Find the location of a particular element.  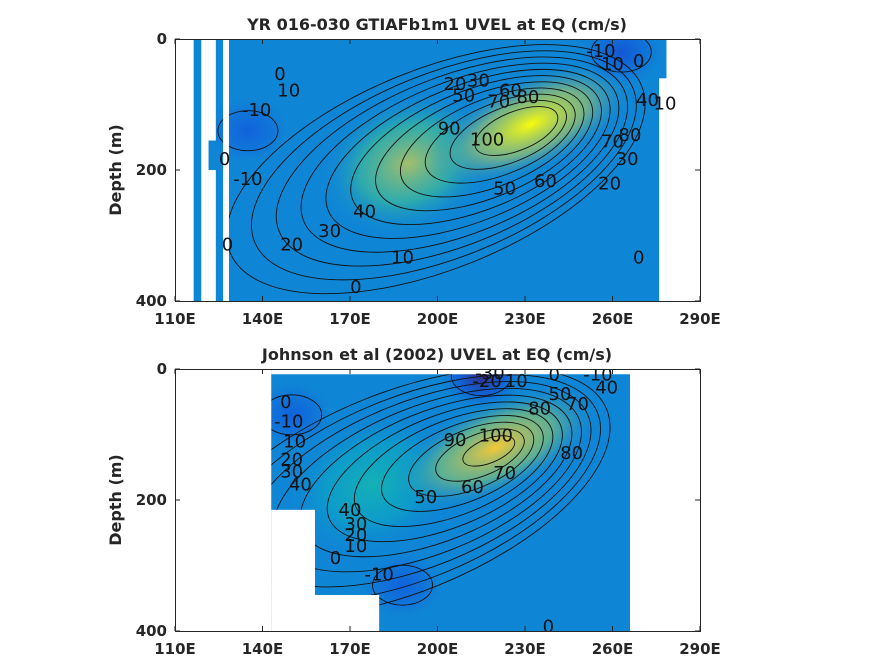

x-tick-label: 140E is located at coordinates (263, 319).